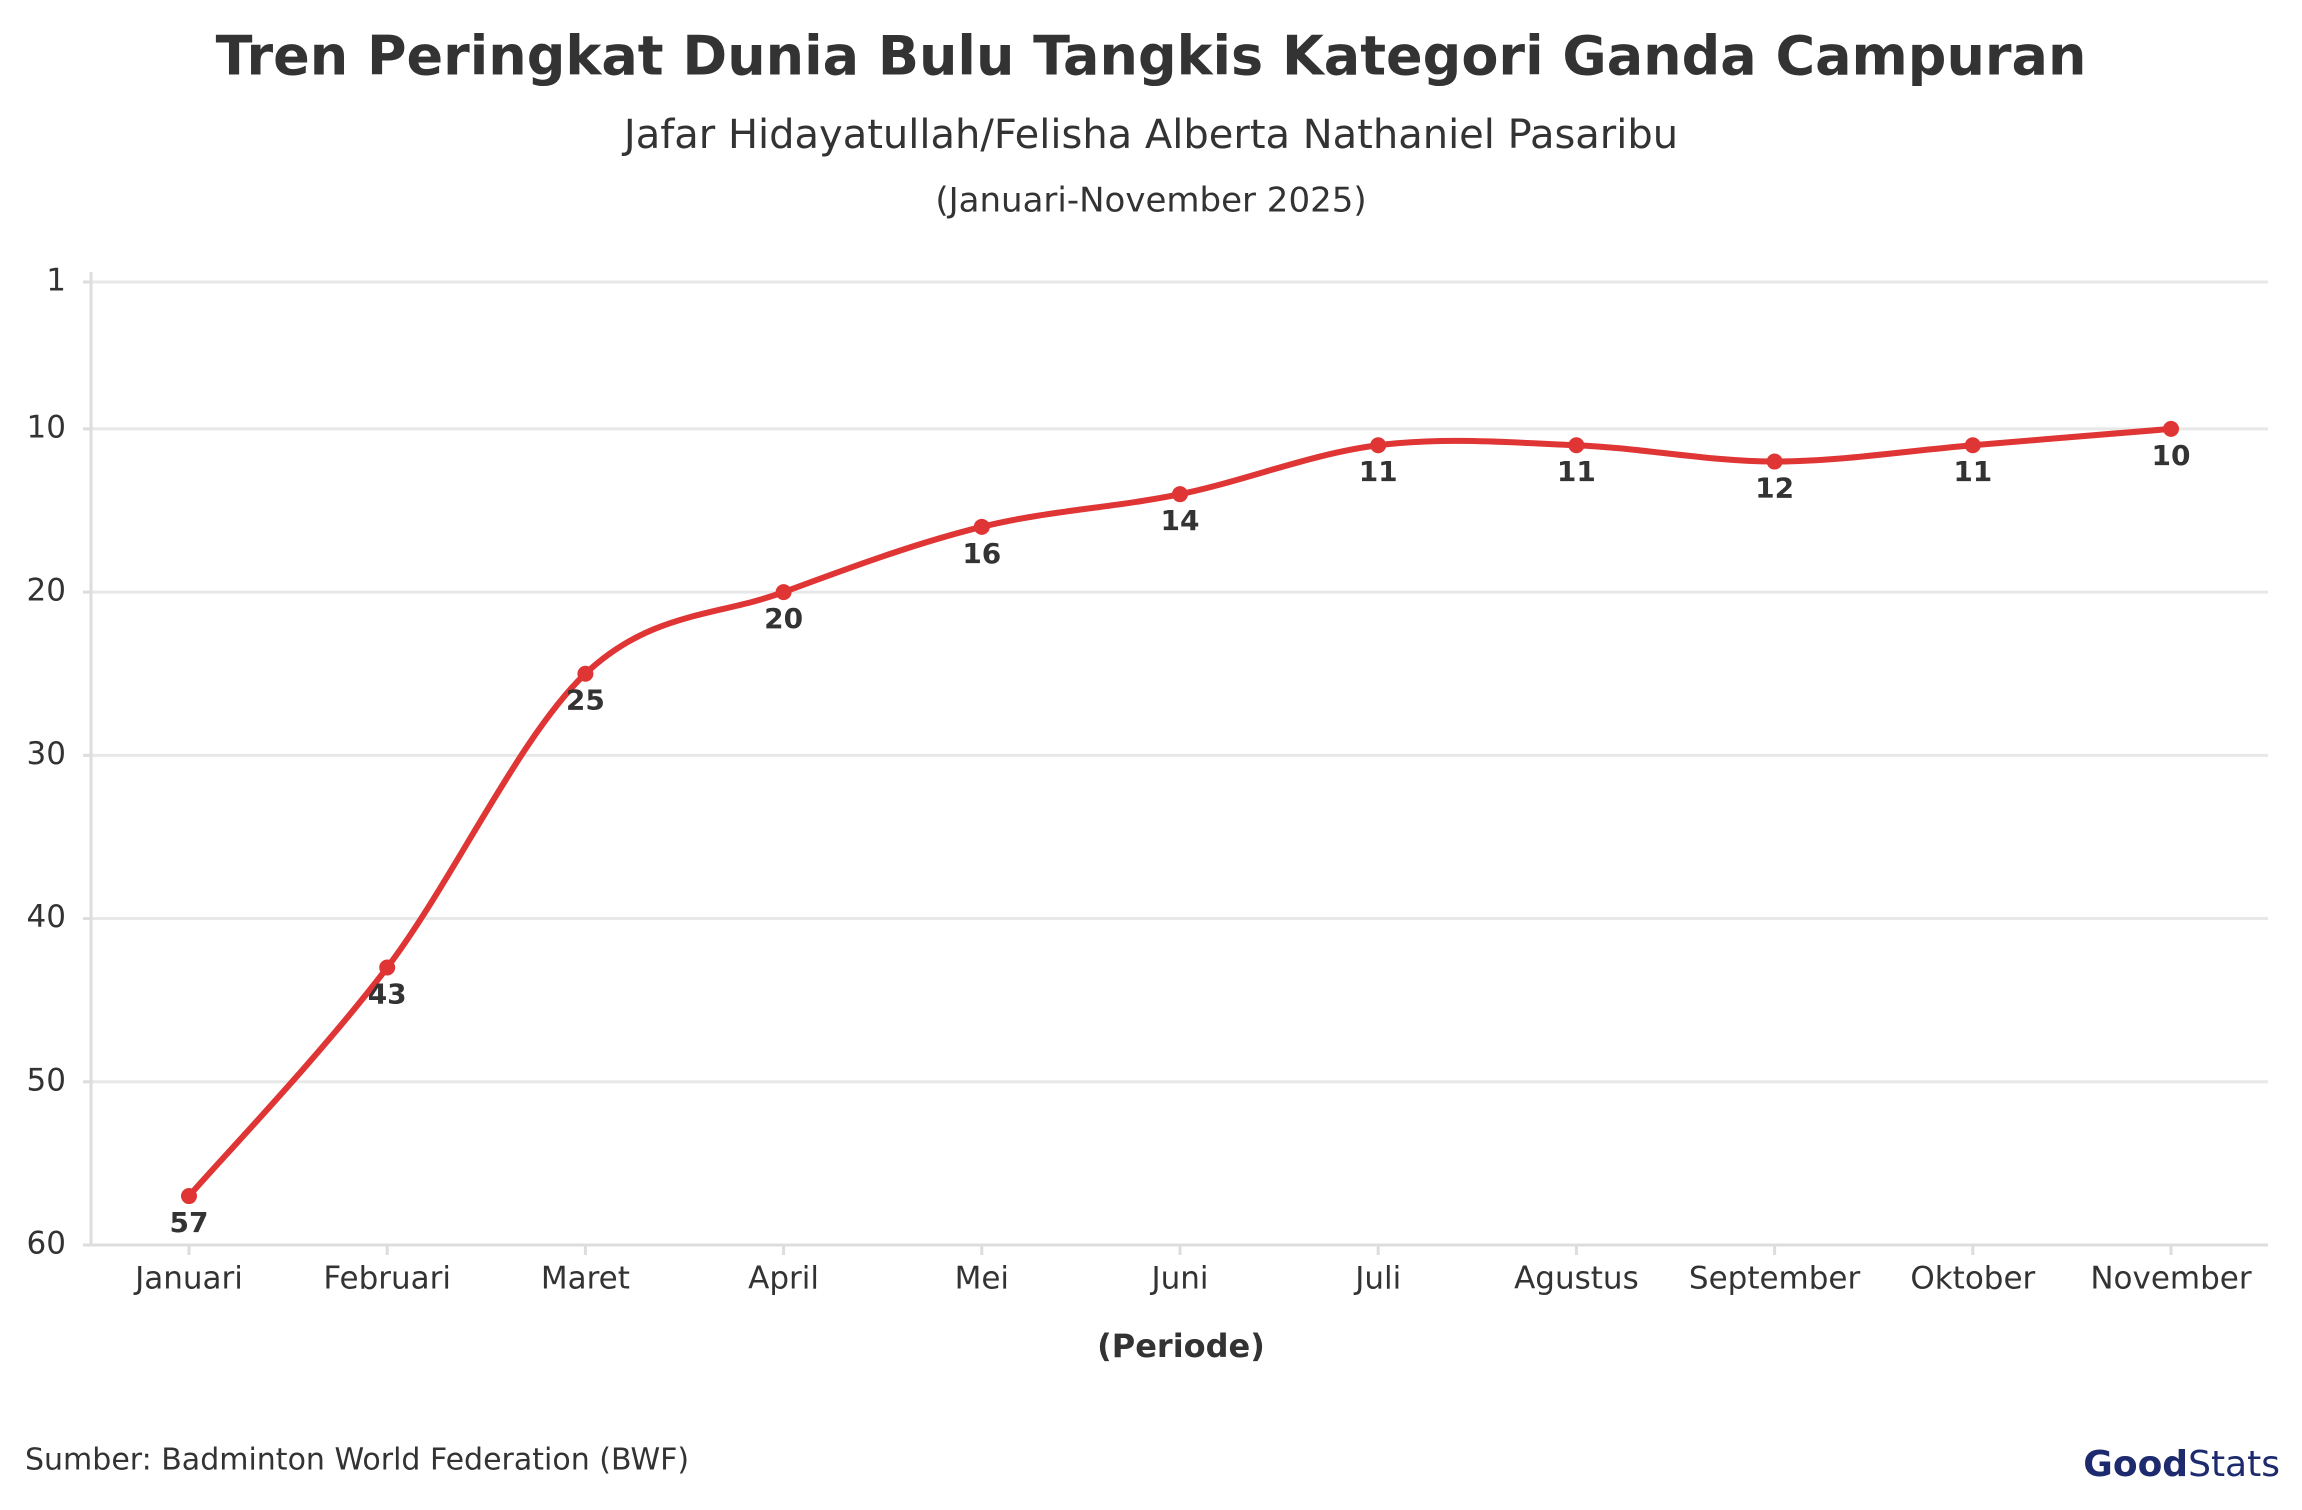  What do you see at coordinates (387, 1279) in the screenshot?
I see `x-tick-label: Februari` at bounding box center [387, 1279].